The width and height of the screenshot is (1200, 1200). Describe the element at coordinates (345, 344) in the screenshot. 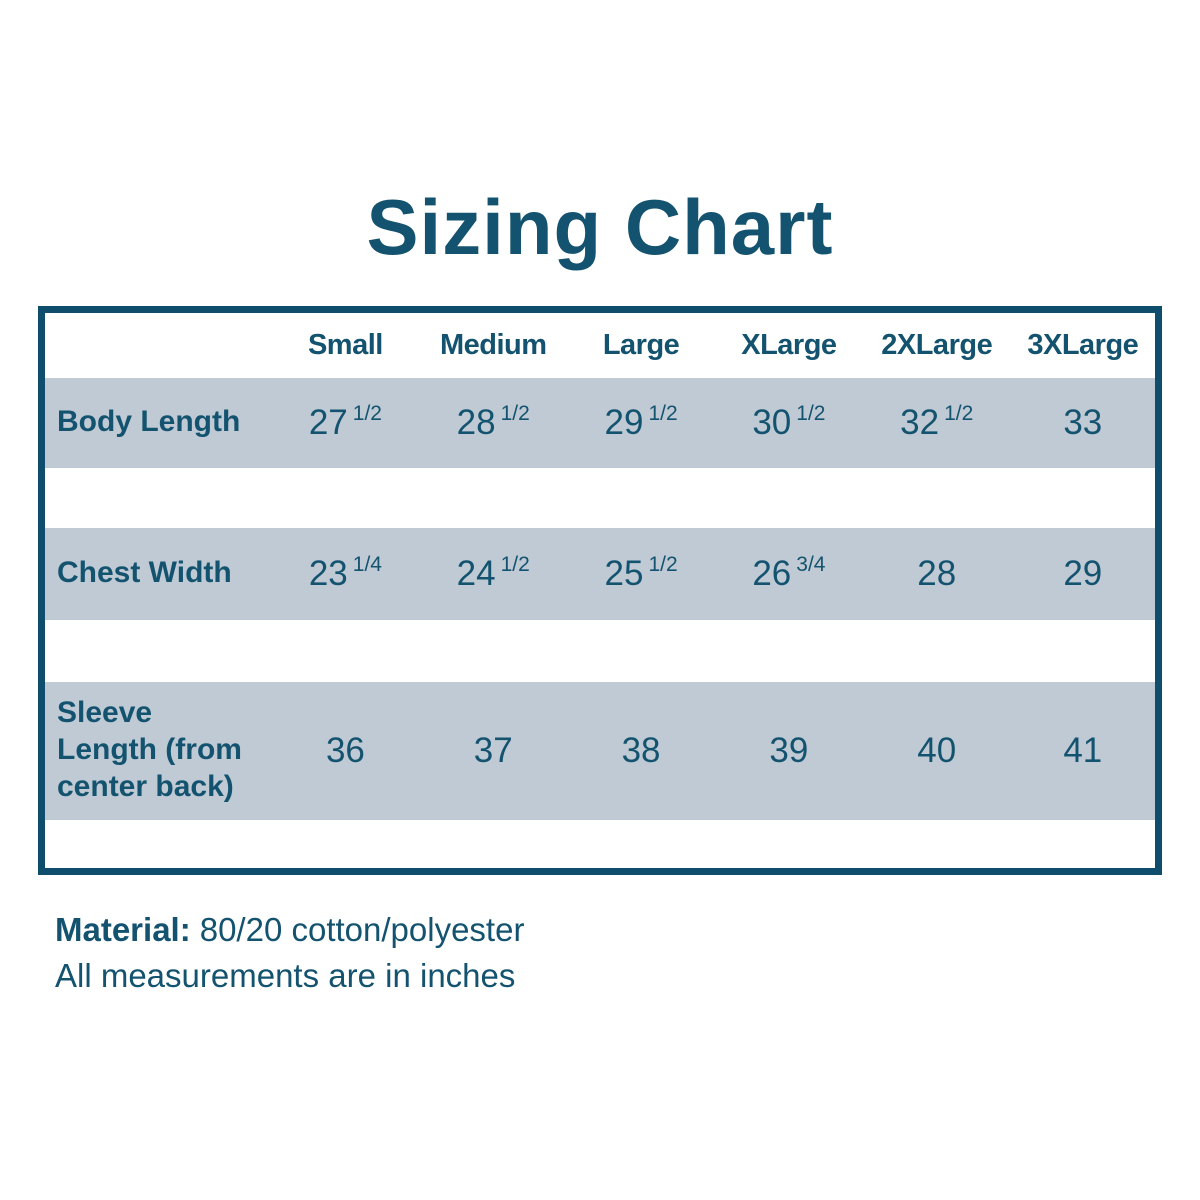

I see `column-header-small: Small` at that location.